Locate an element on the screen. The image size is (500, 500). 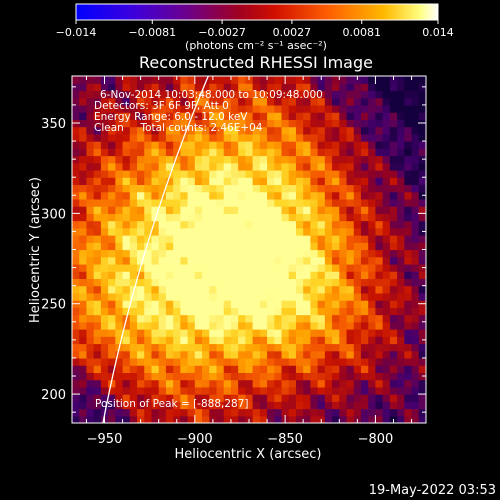
y-tick-label: 300 is located at coordinates (53, 214).